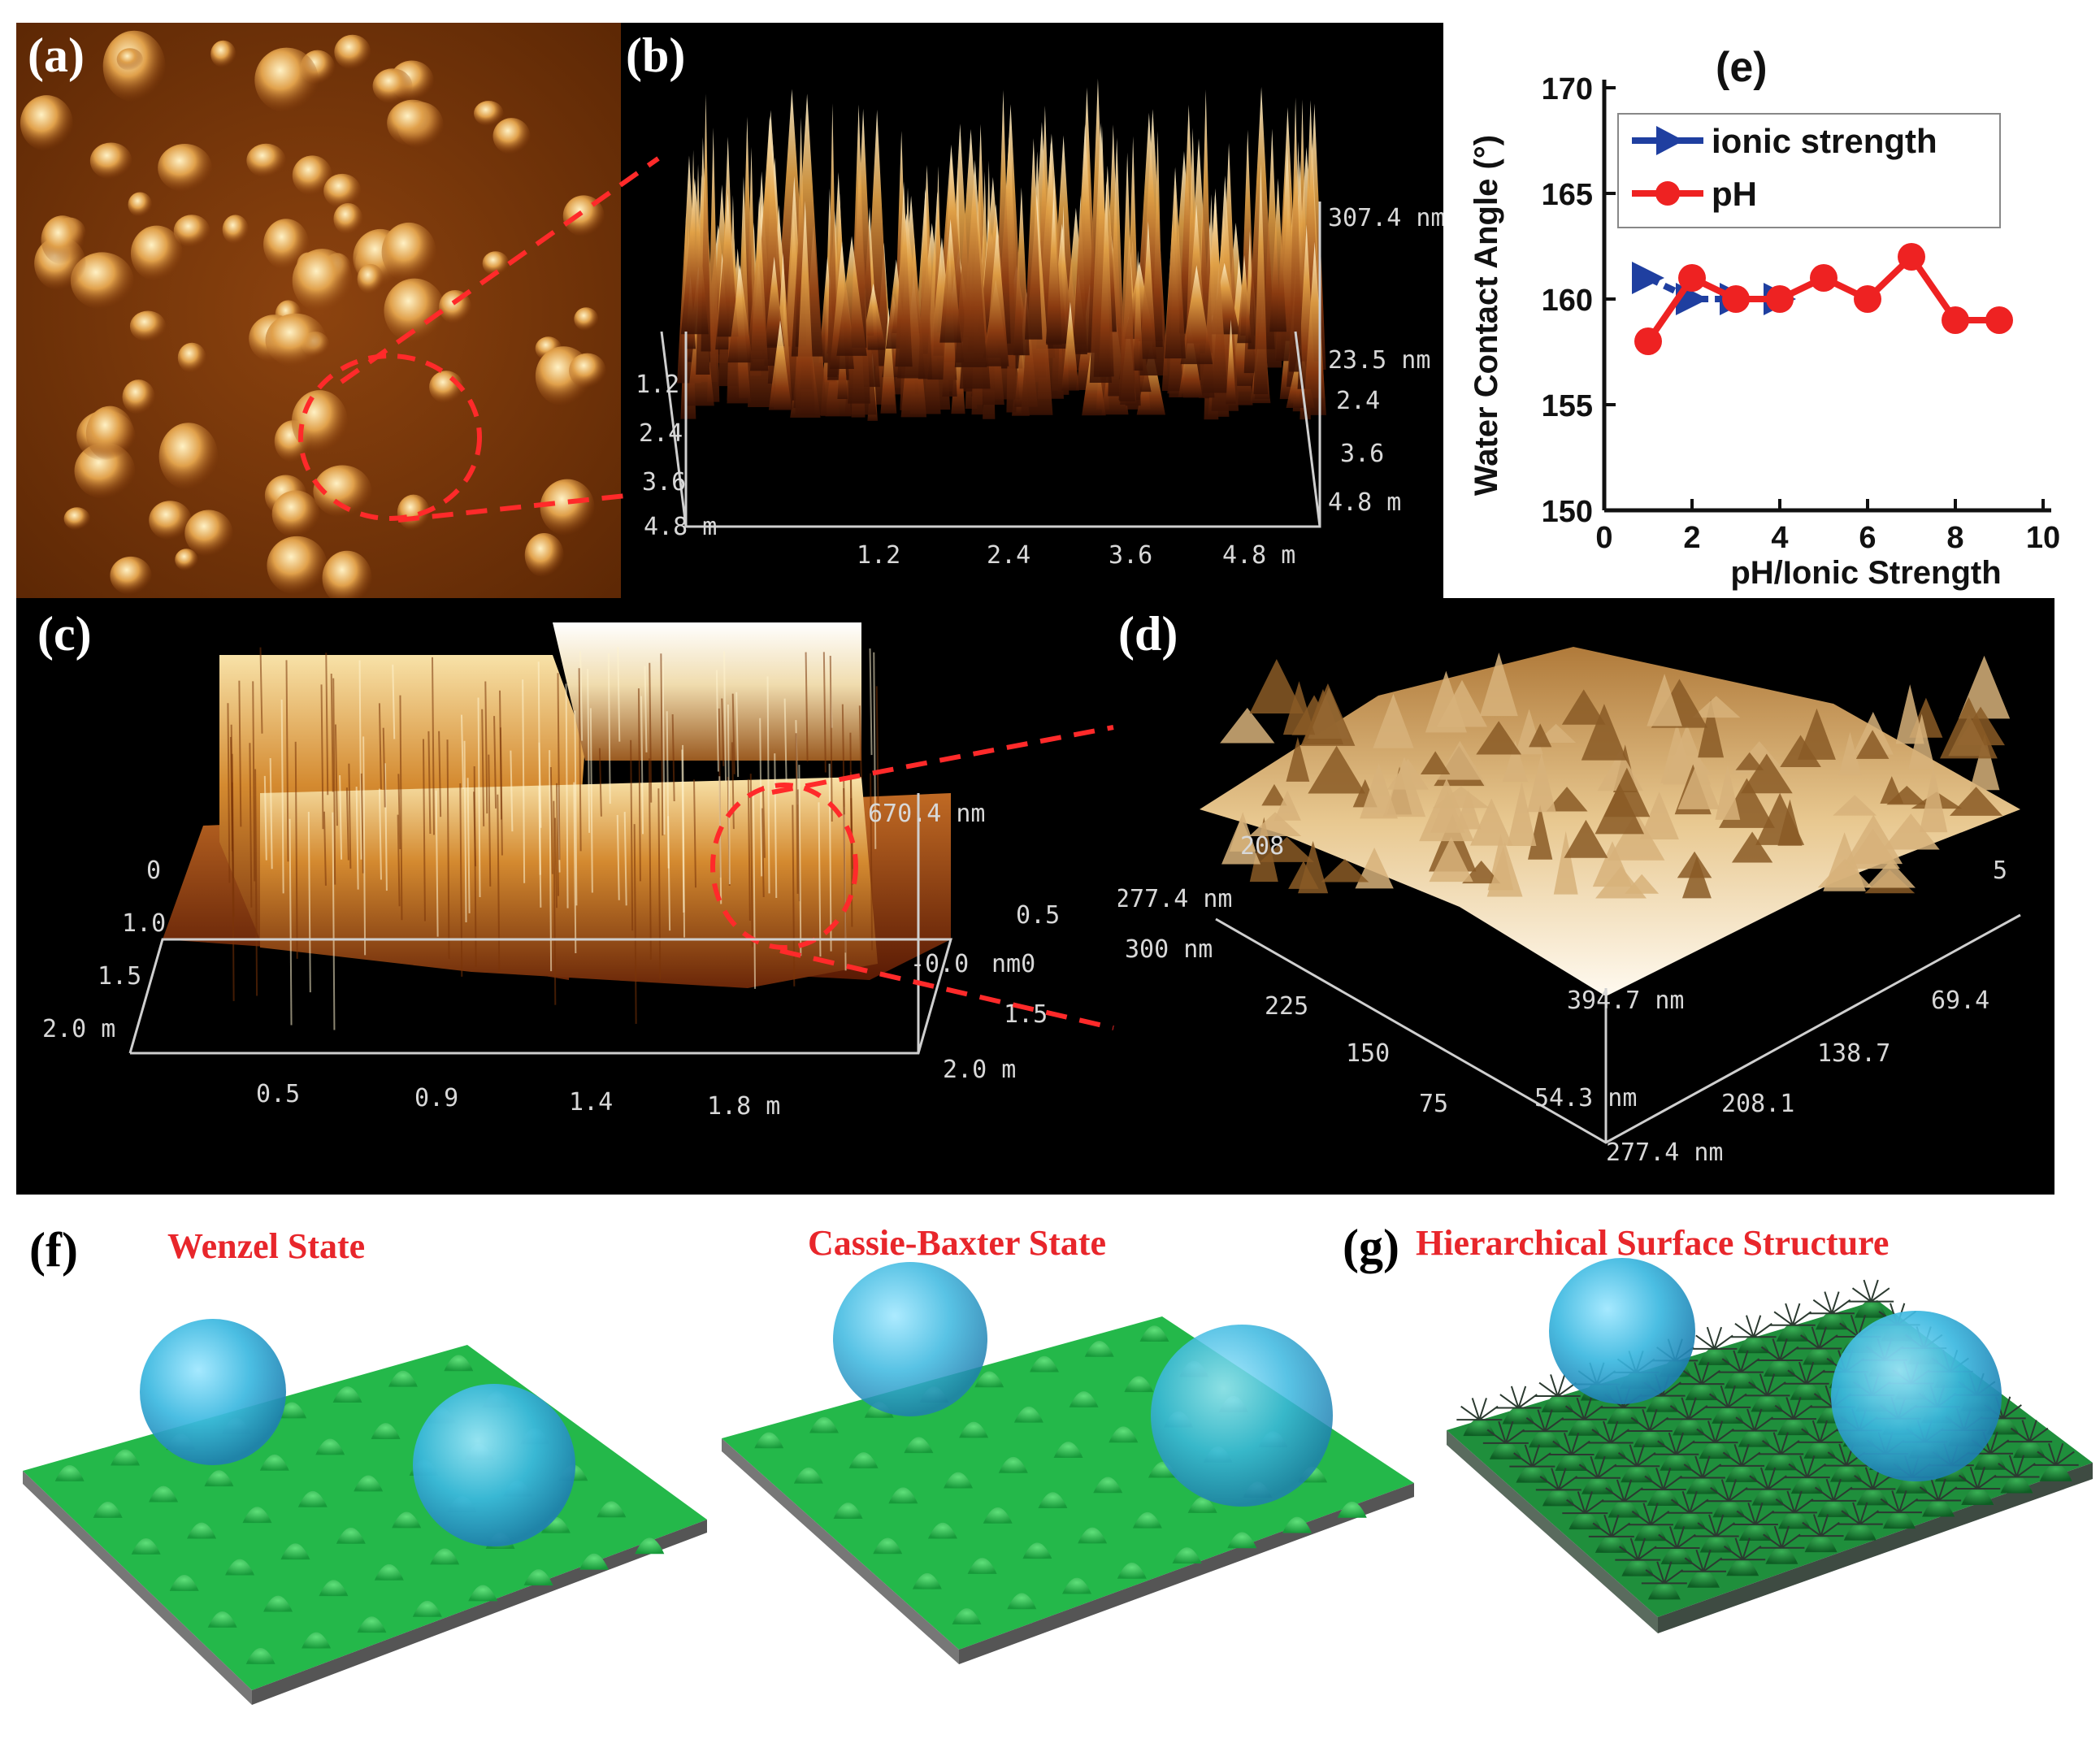 This screenshot has height=1739, width=2100. I want to click on right-tick-c-2: -0.0, so click(939, 964).